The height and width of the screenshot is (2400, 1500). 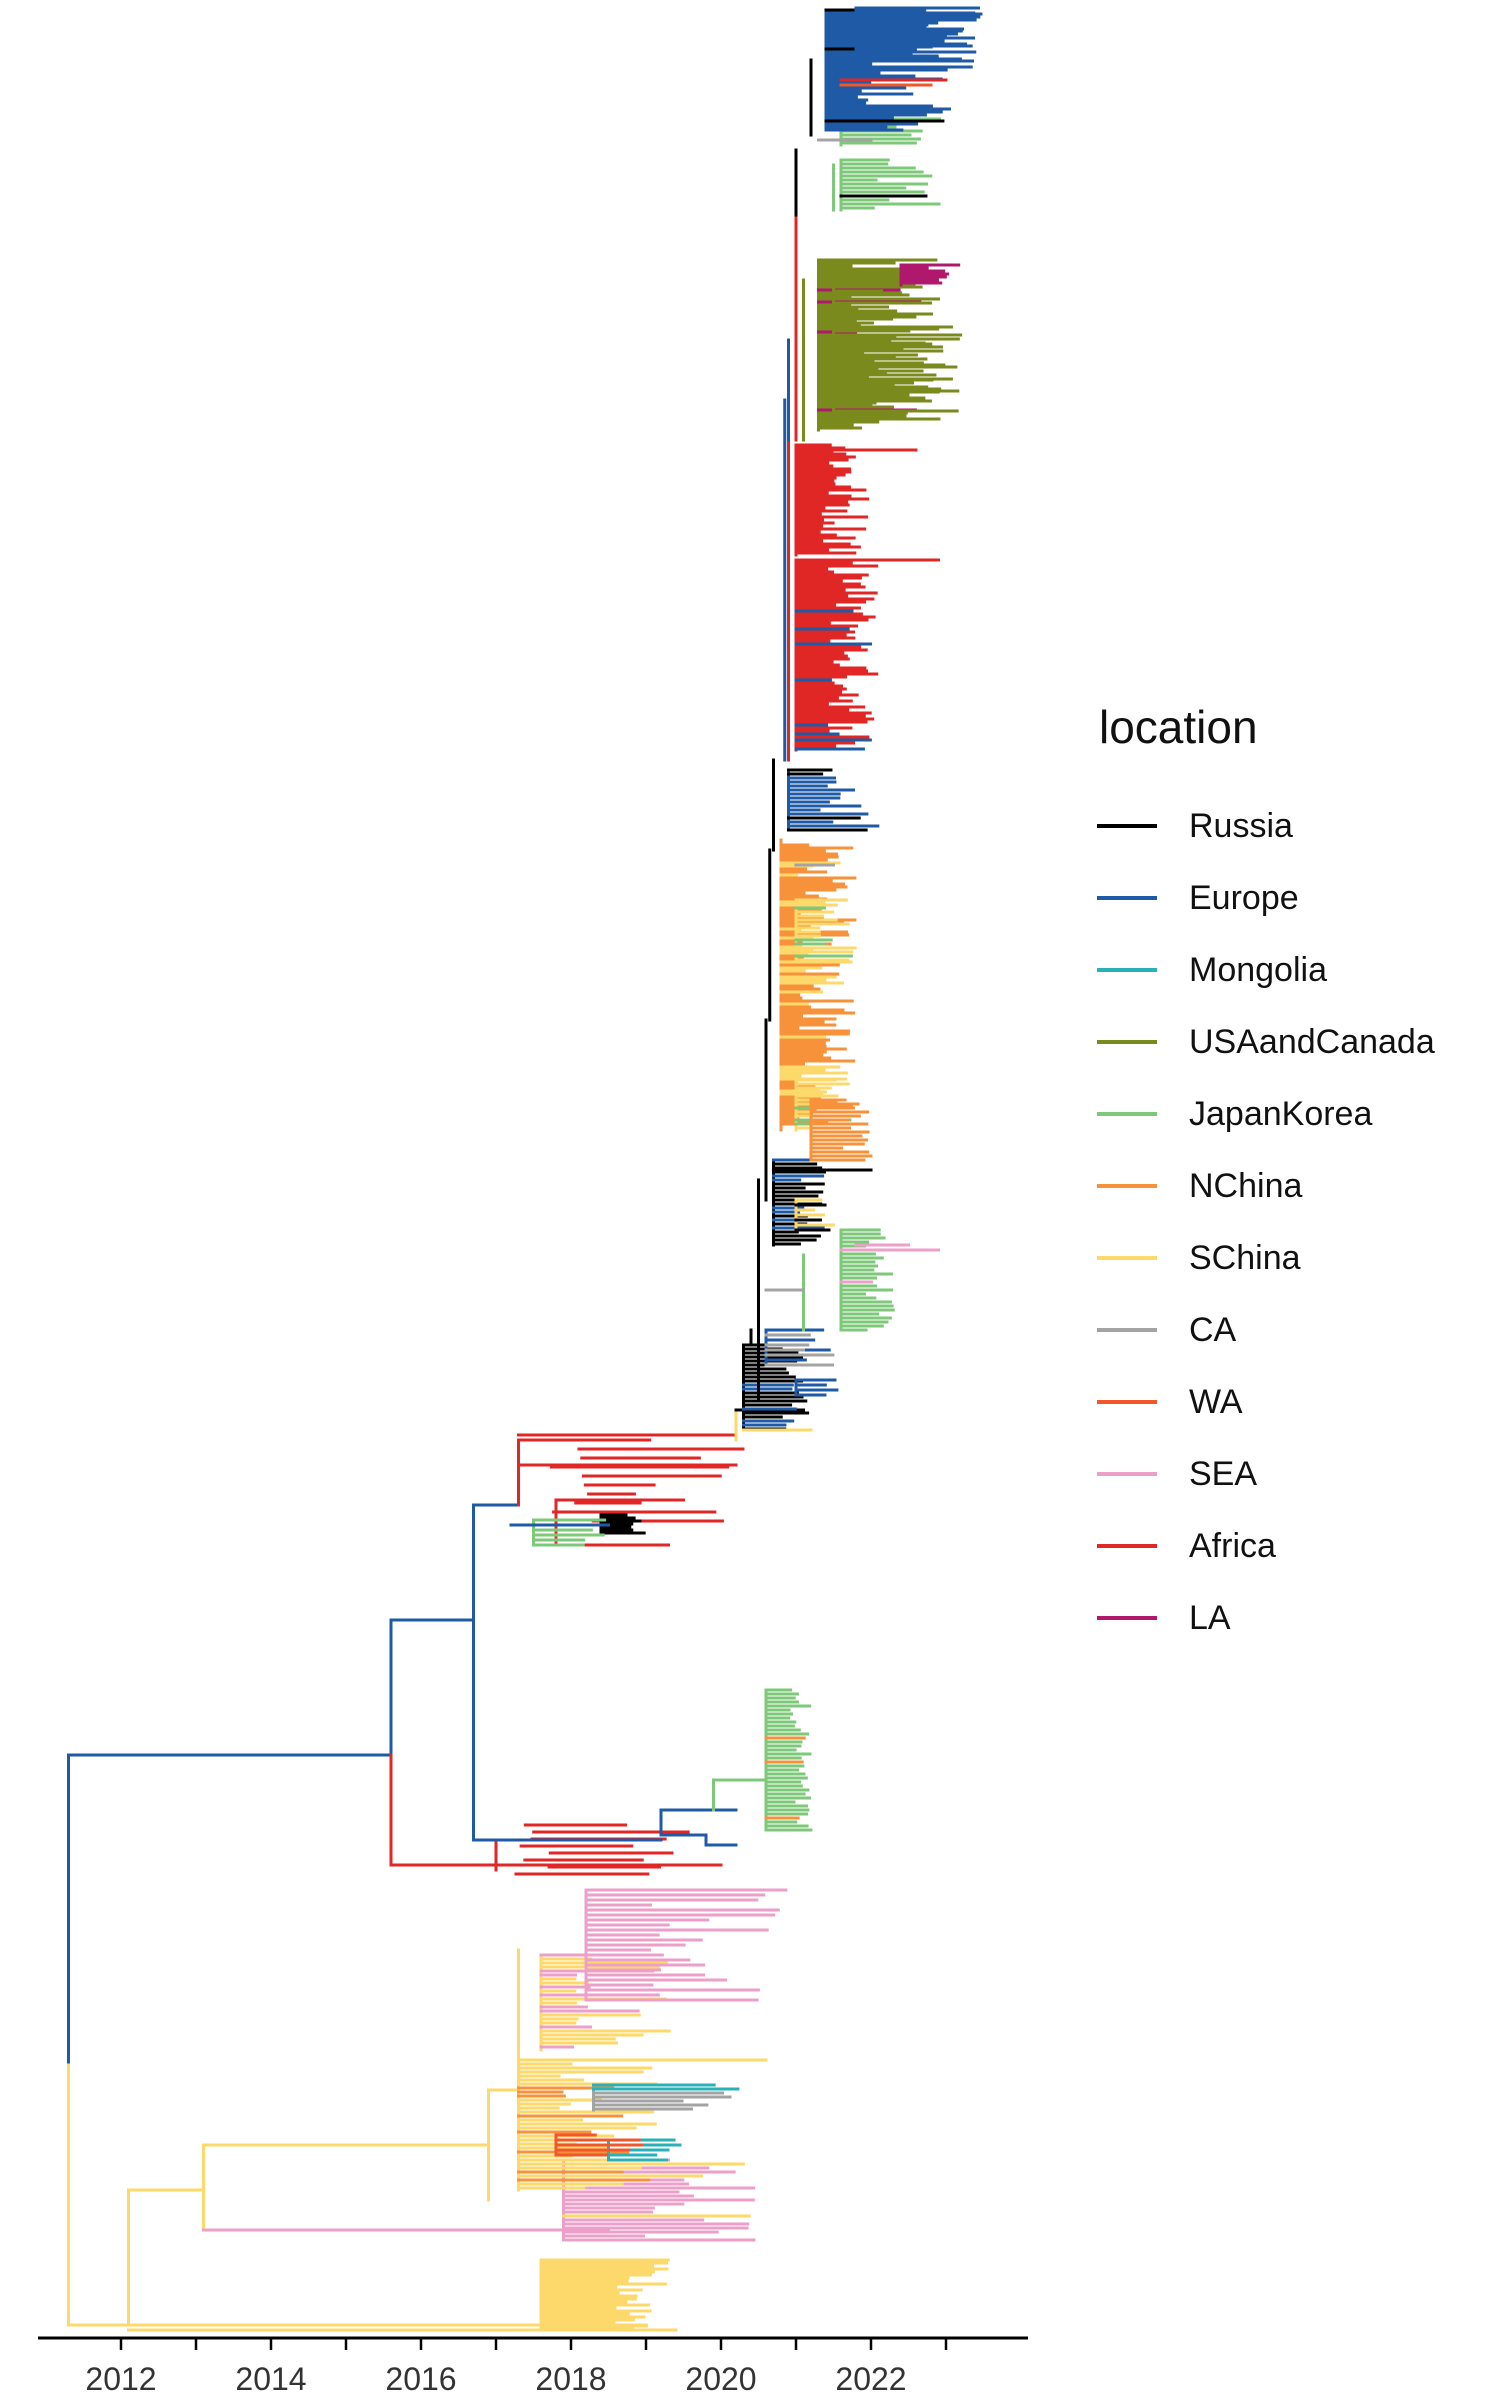 What do you see at coordinates (1258, 969) in the screenshot?
I see `legend-label: Mongolia` at bounding box center [1258, 969].